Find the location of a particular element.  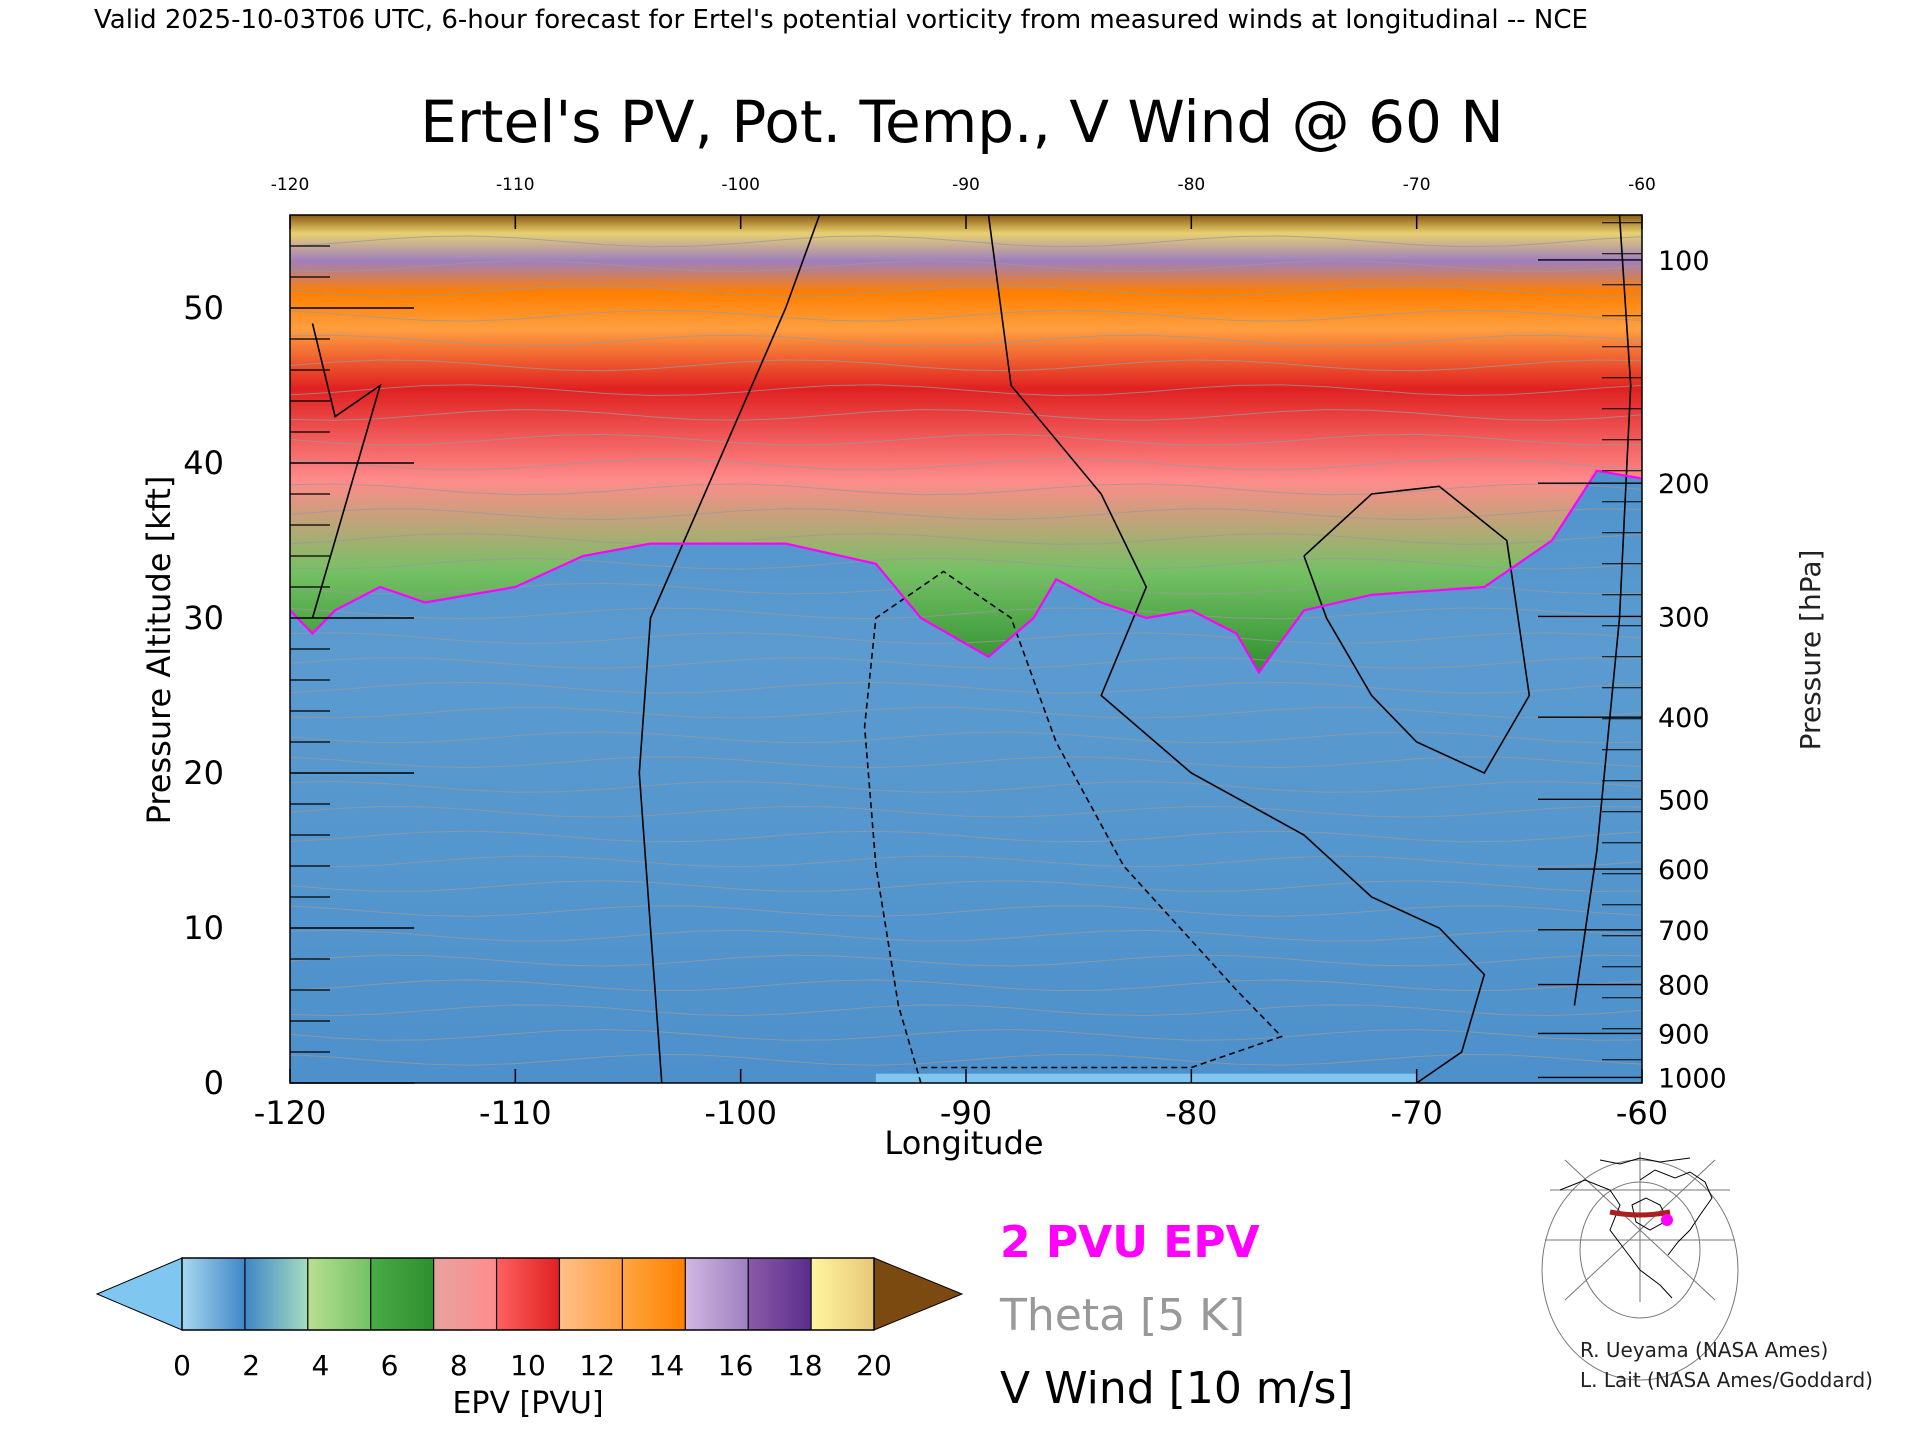

x-tick-label-top: -80 is located at coordinates (1191, 185).